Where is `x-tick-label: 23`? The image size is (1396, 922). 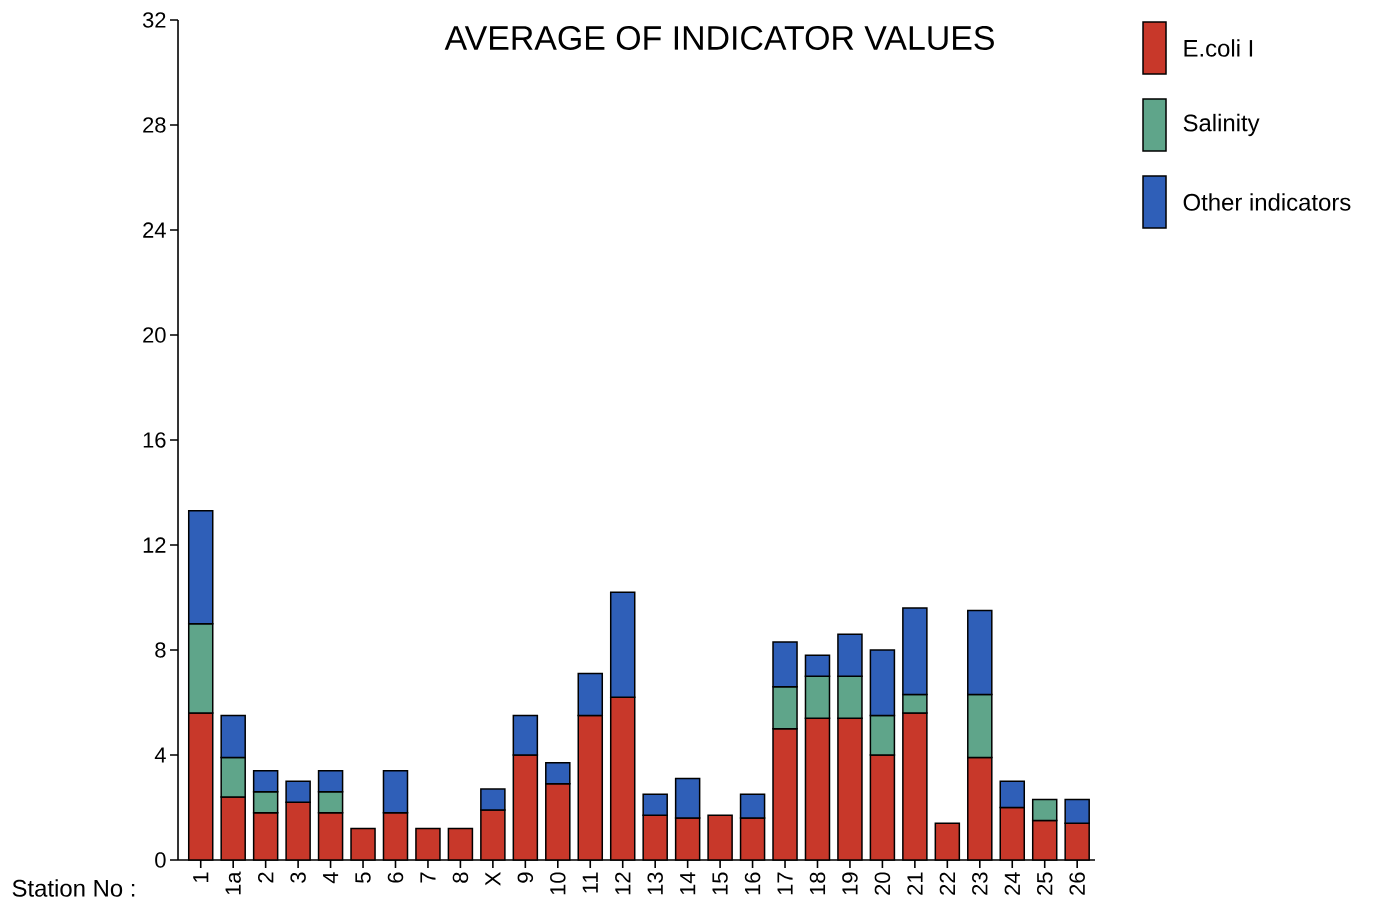 x-tick-label: 23 is located at coordinates (980, 883).